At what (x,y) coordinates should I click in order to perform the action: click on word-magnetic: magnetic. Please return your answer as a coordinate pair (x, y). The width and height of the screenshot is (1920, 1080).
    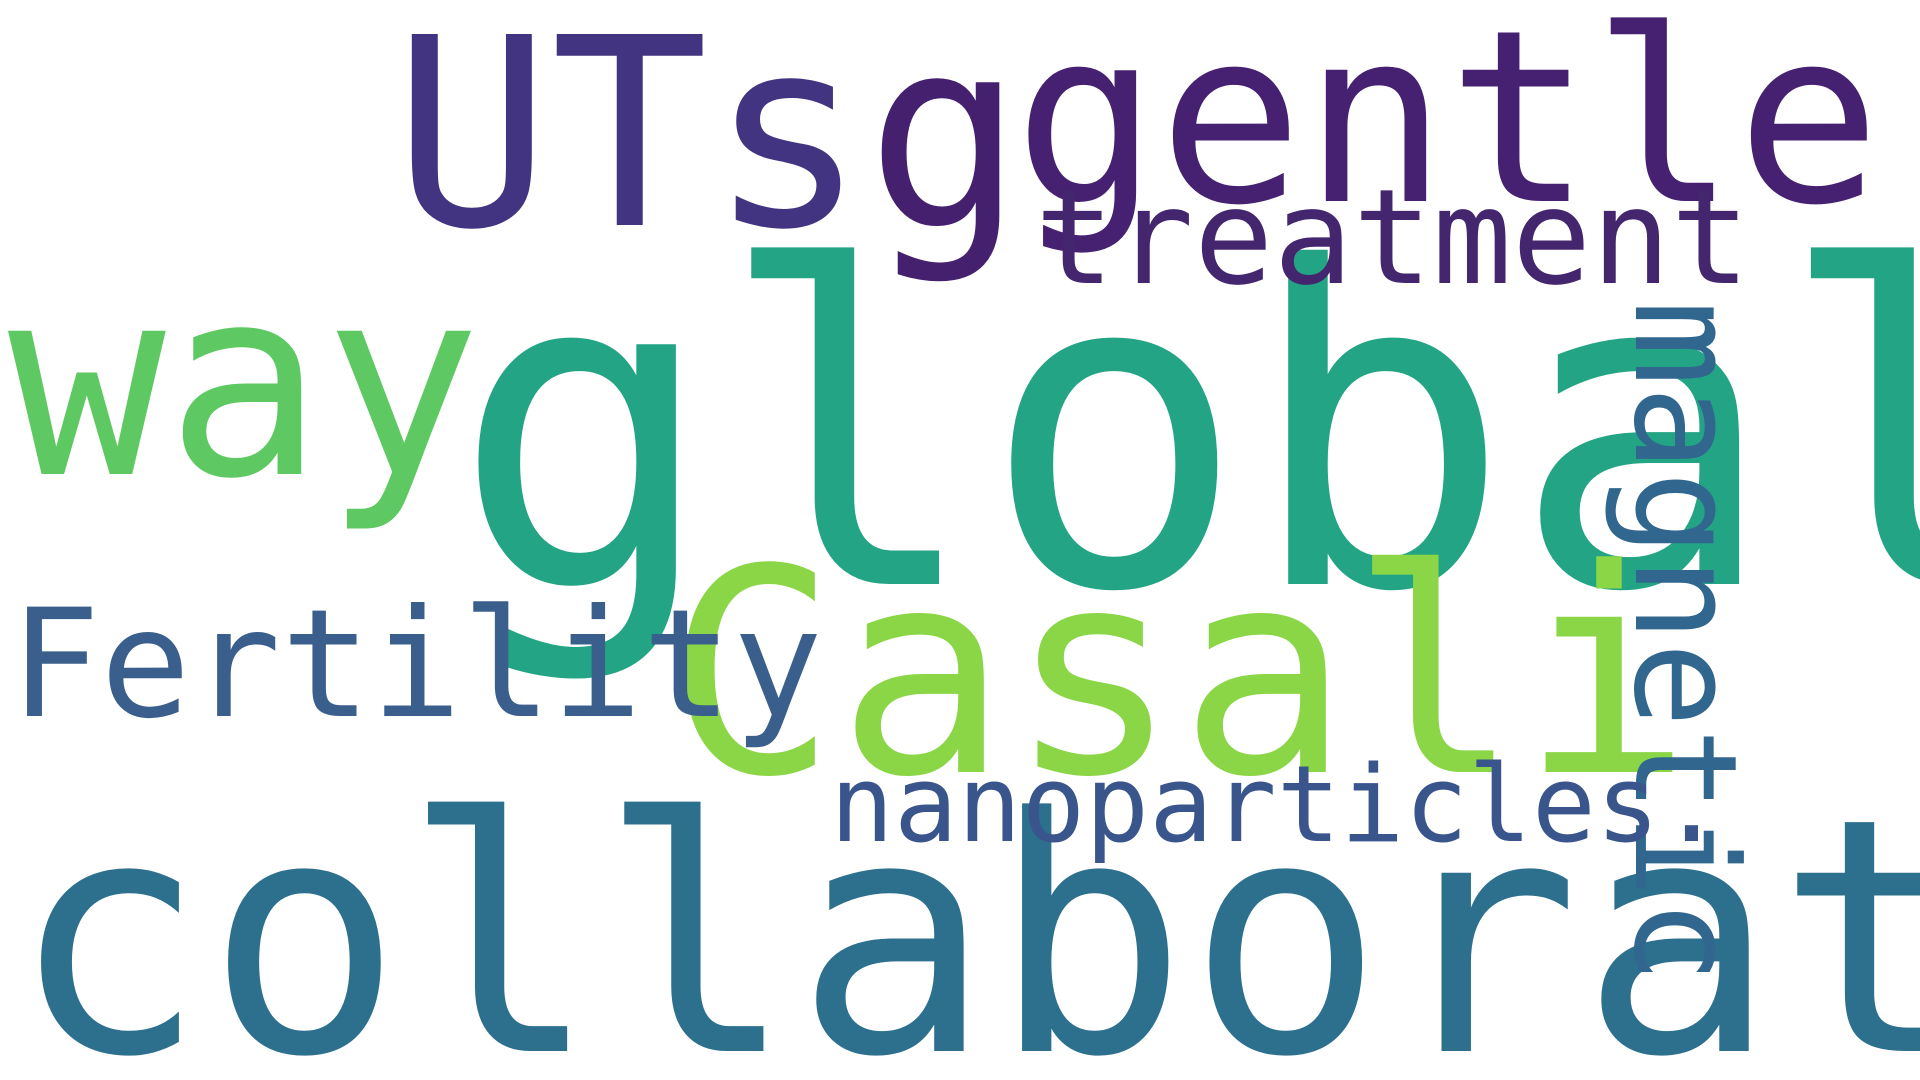
    Looking at the image, I should click on (1684, 642).